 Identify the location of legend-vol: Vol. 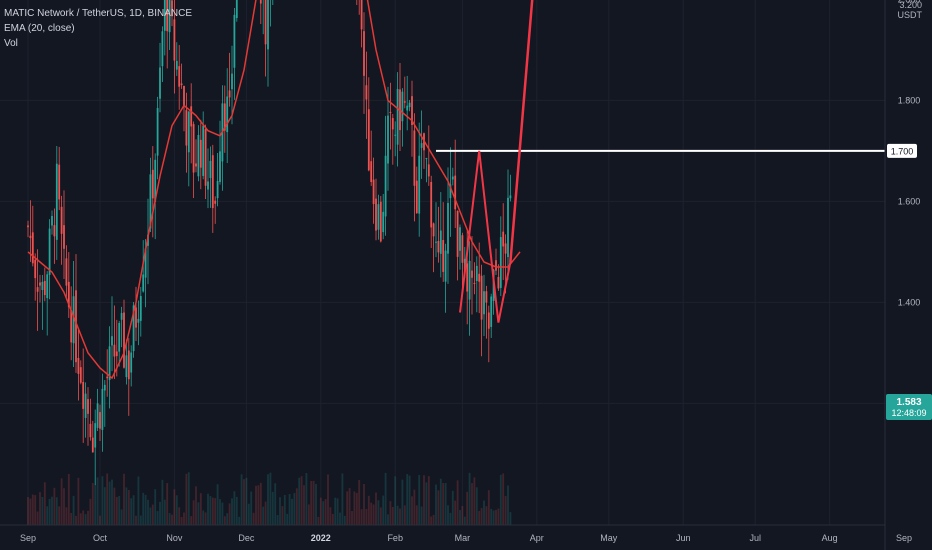
(11, 43).